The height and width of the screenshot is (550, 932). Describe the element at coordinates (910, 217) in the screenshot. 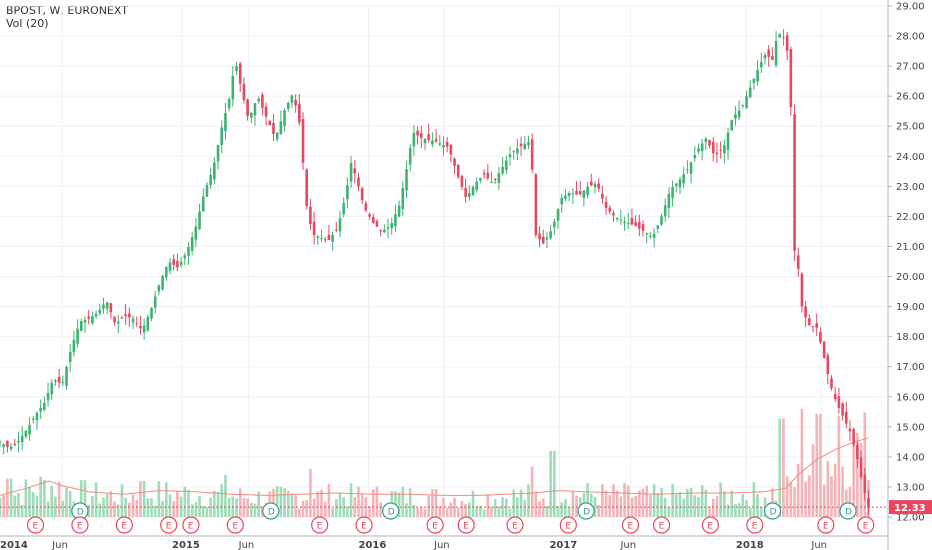

I see `y-tick-label: 22.00` at that location.